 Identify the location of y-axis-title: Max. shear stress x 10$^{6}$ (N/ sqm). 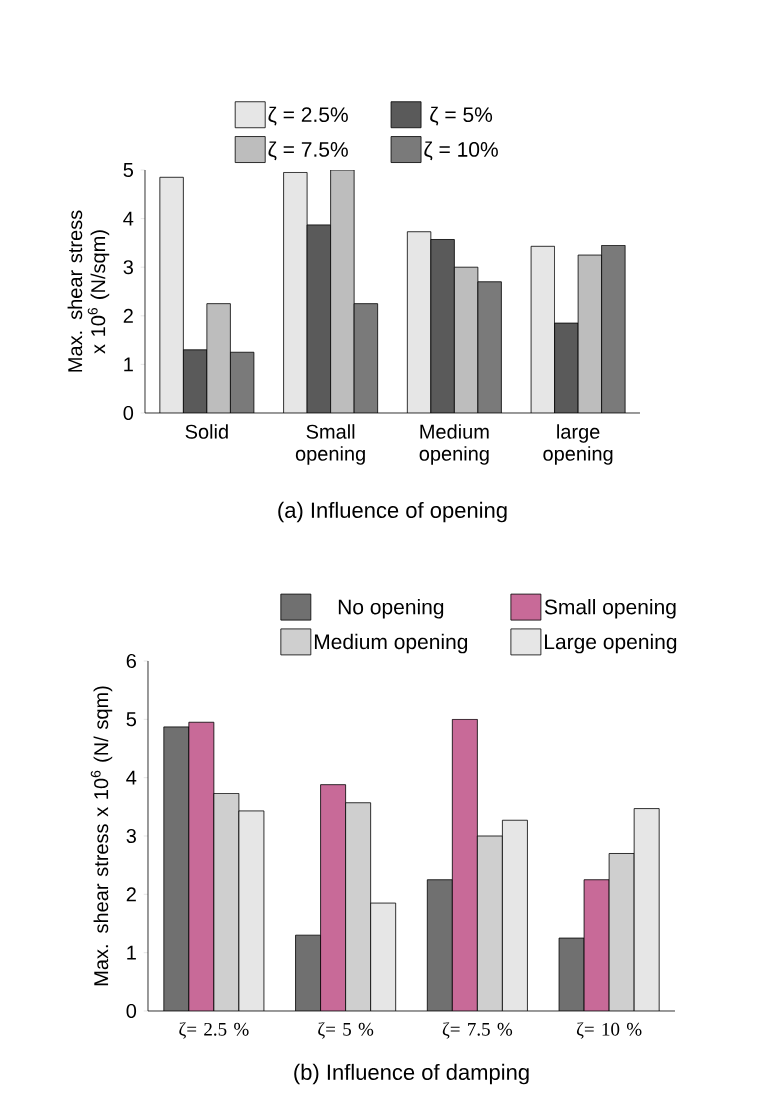
(101, 836).